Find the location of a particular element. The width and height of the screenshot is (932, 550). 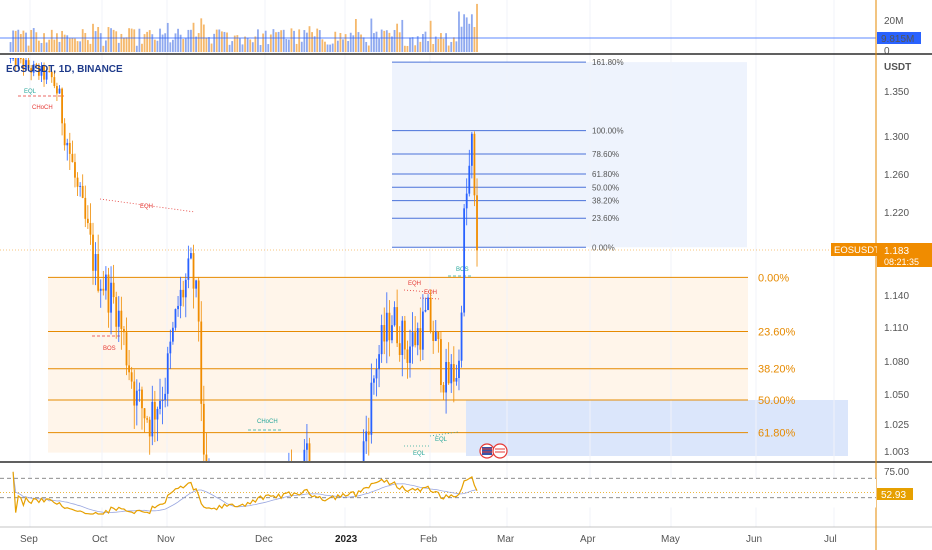

time-label-jul: Jul is located at coordinates (830, 539).